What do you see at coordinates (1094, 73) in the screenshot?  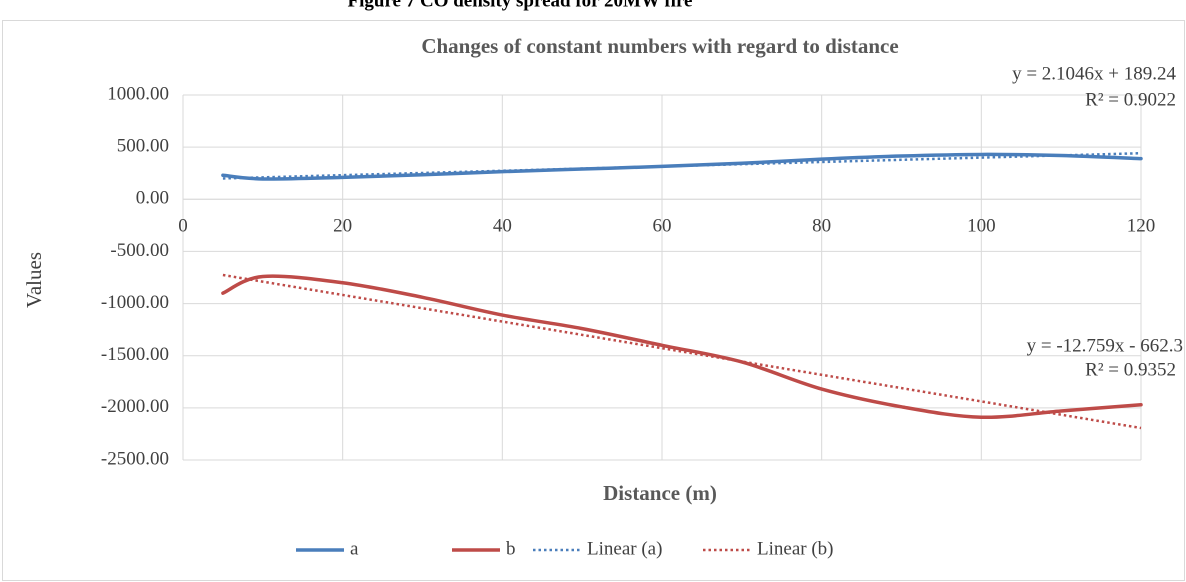 I see `trend-equation: y = 2.1046x + 189.24` at bounding box center [1094, 73].